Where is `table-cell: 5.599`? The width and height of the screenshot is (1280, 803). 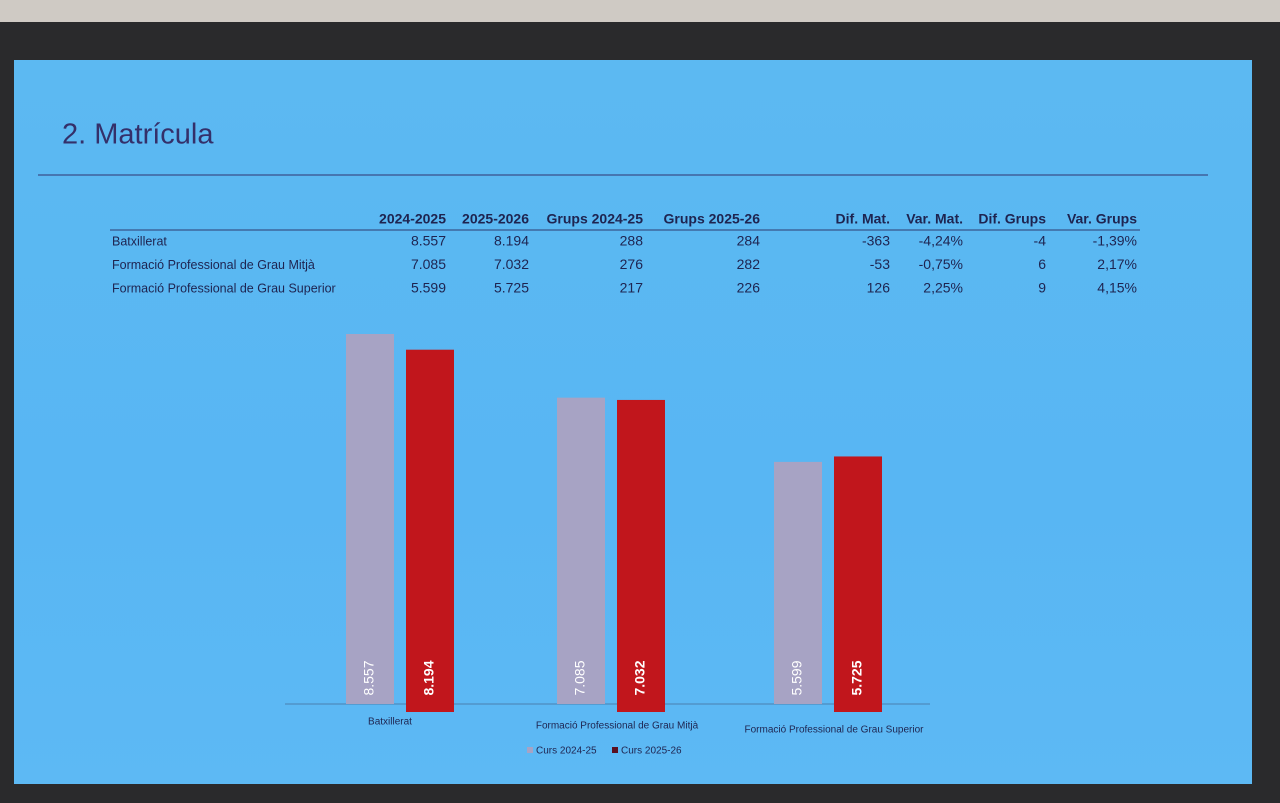 table-cell: 5.599 is located at coordinates (428, 288).